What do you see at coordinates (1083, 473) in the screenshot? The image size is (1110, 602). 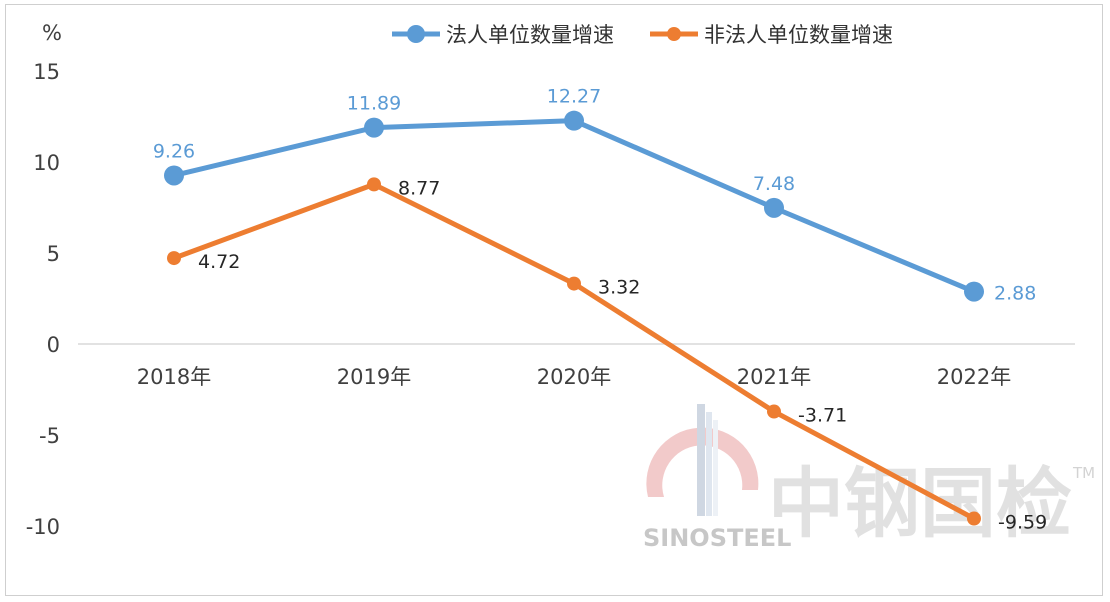 I see `watermark-trademark: TM` at bounding box center [1083, 473].